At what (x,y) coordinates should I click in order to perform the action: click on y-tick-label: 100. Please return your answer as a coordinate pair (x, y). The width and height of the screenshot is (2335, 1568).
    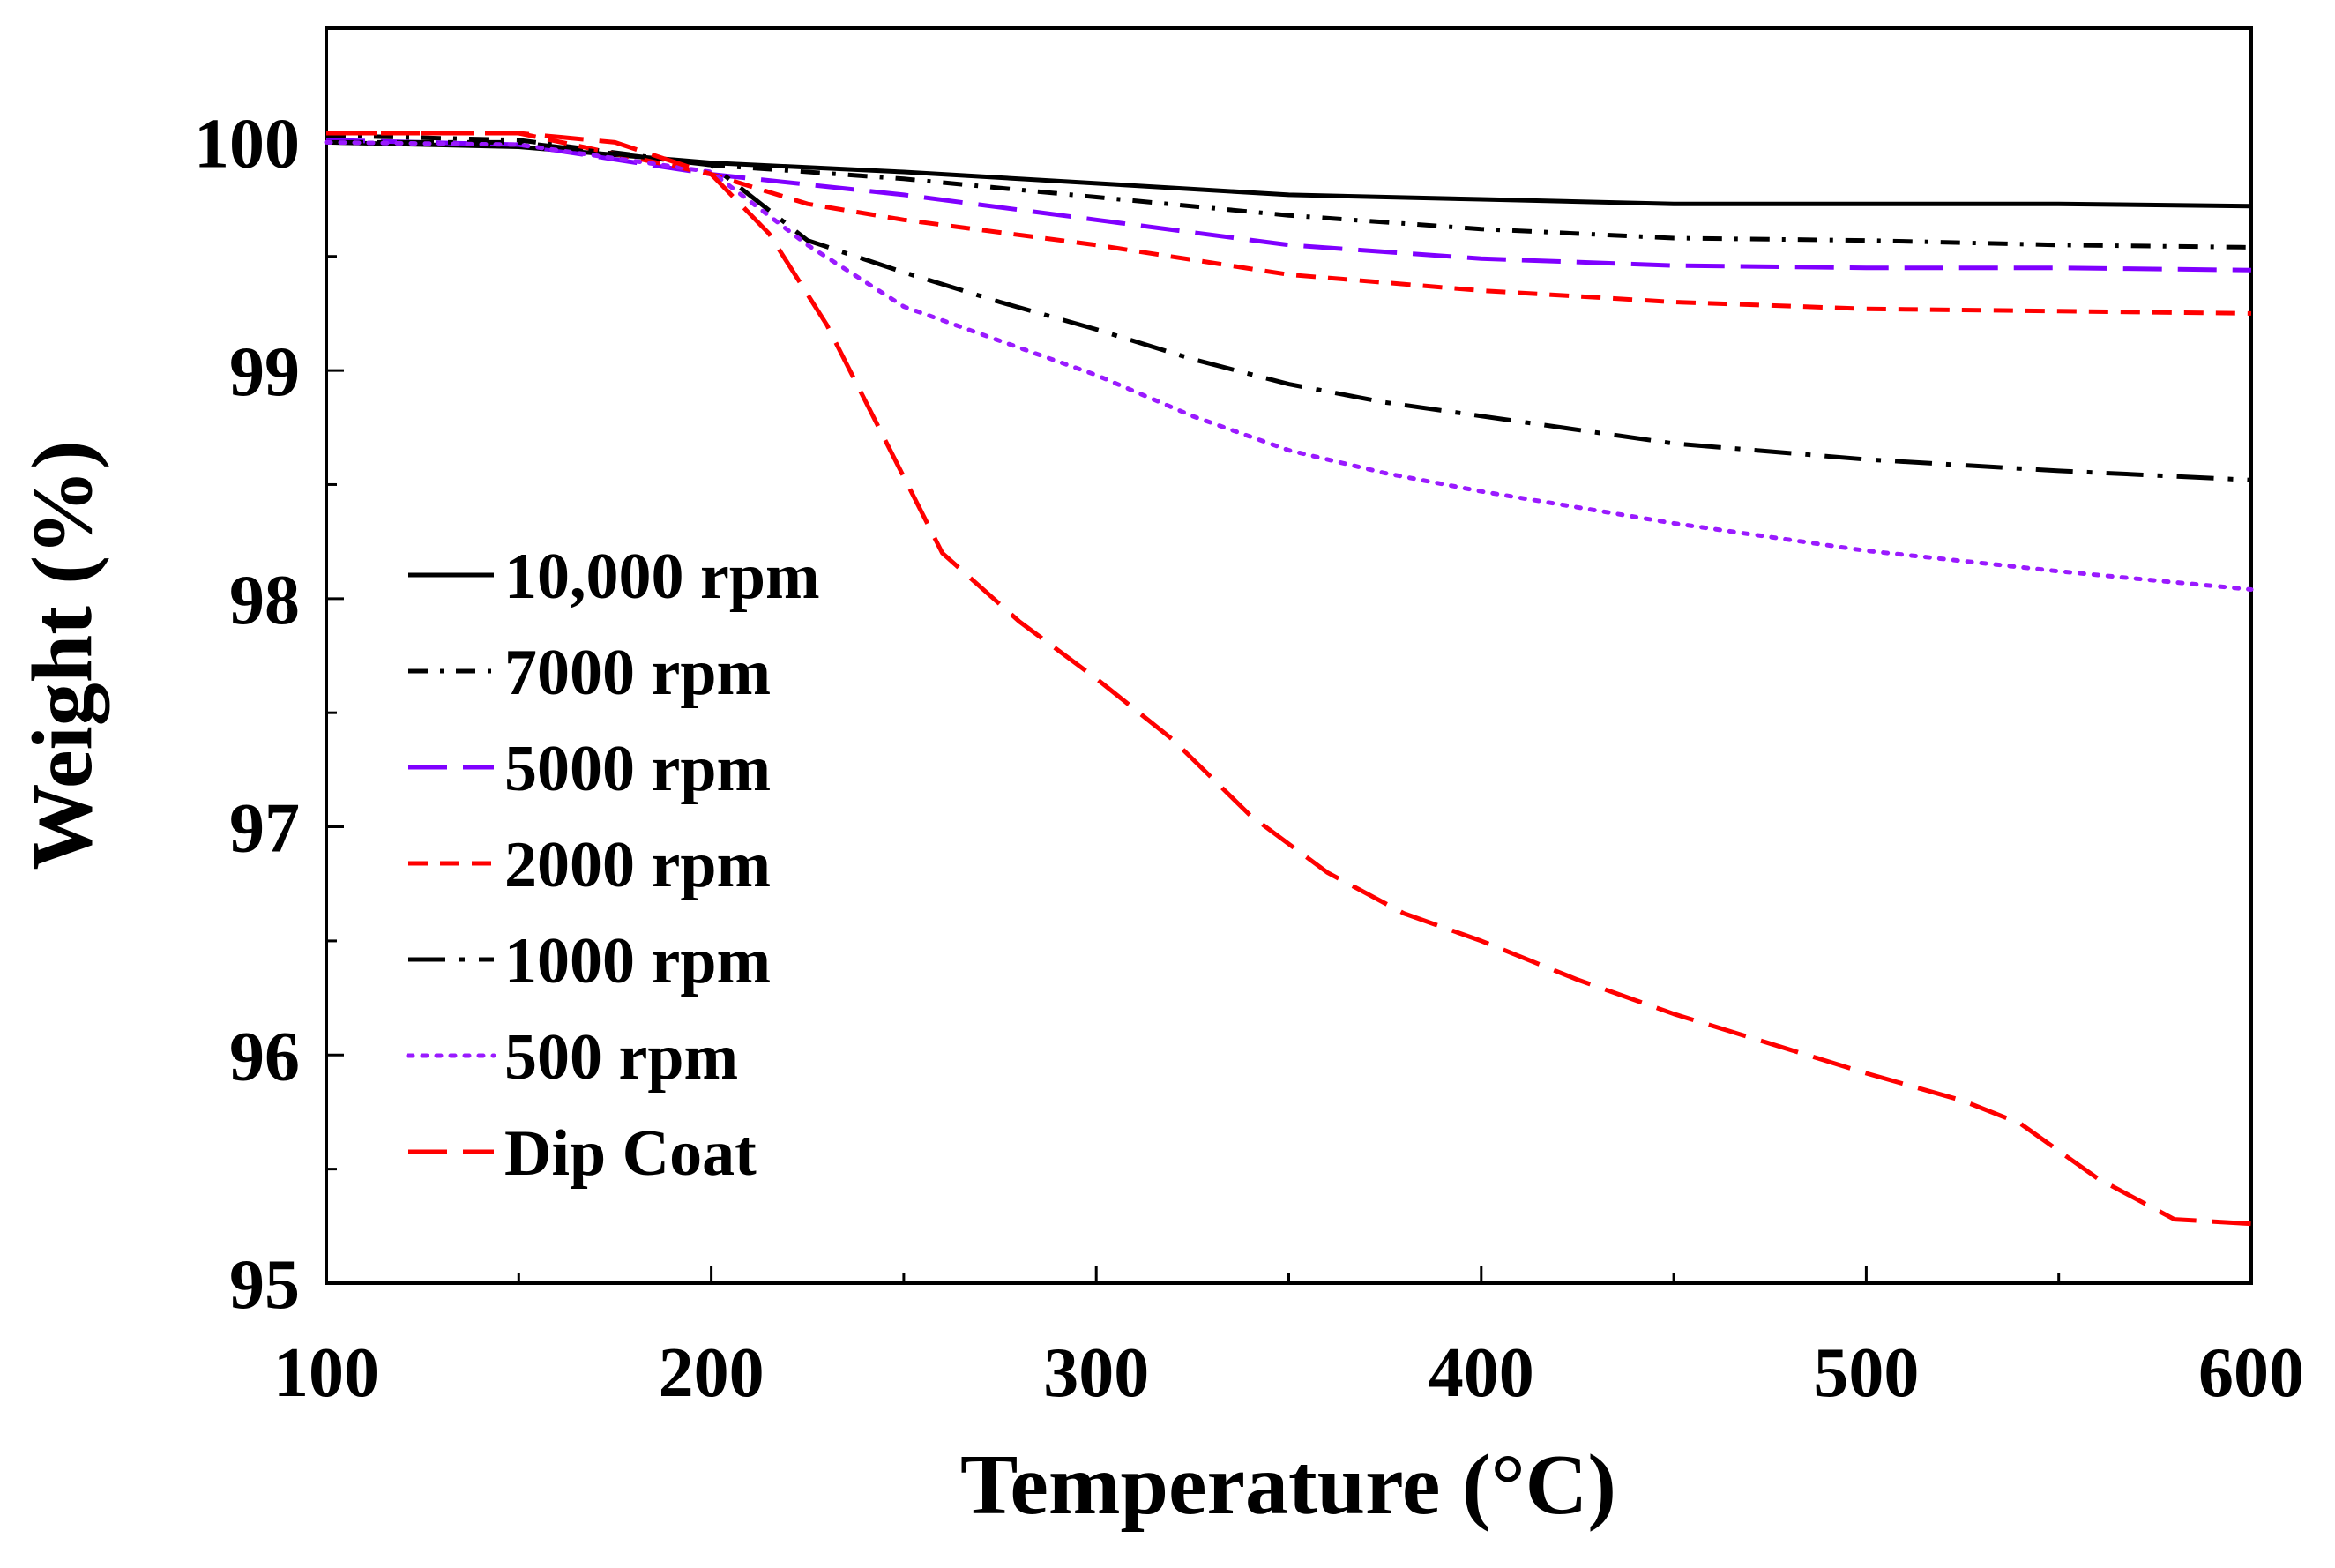
    Looking at the image, I should click on (247, 144).